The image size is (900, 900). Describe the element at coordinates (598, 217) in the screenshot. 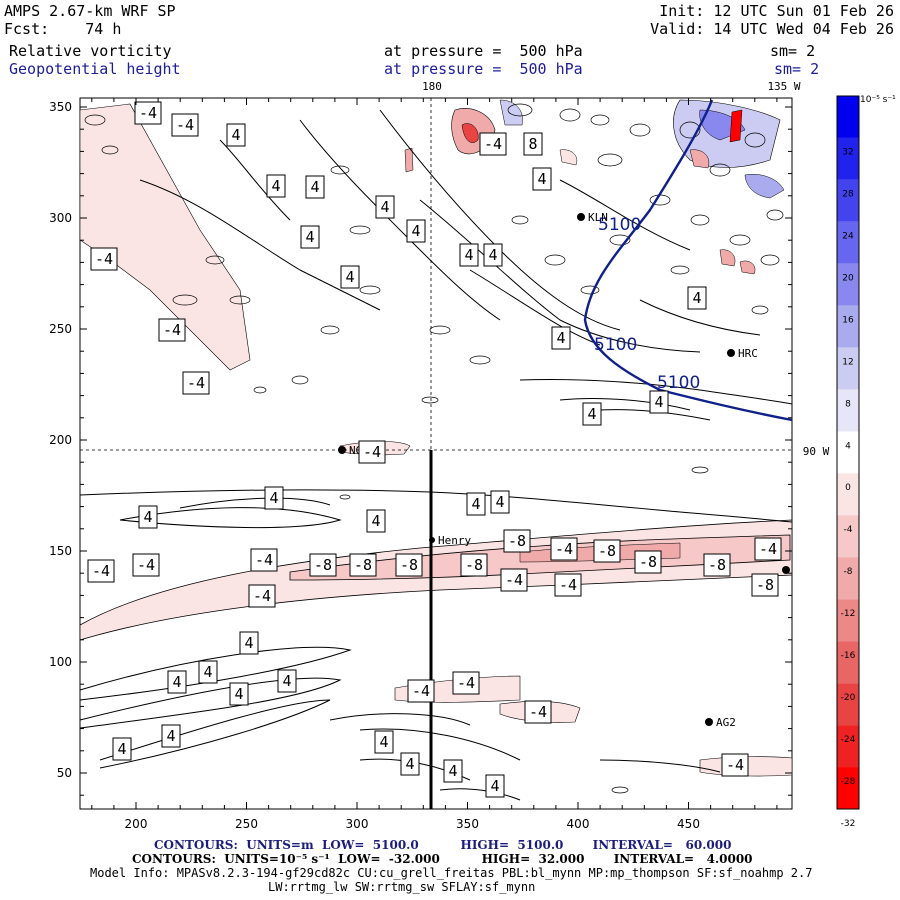

I see `station-kln: KLN` at that location.